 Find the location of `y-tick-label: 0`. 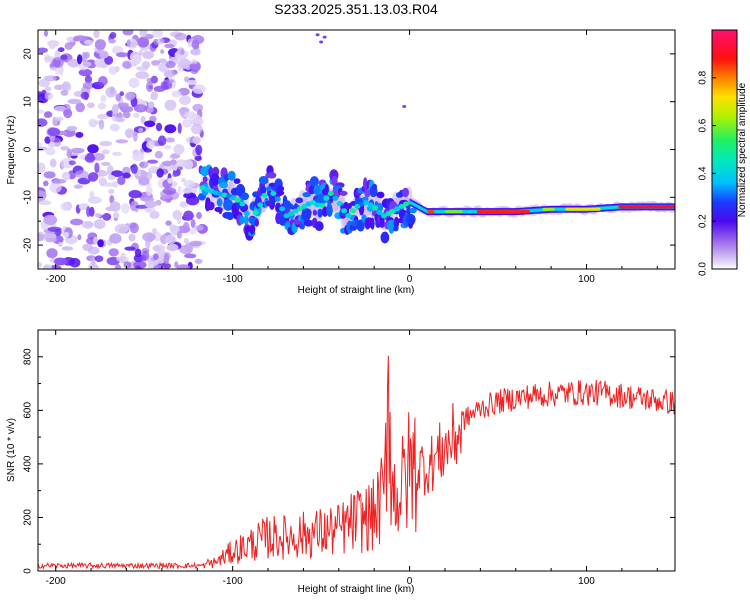

y-tick-label: 0 is located at coordinates (28, 571).